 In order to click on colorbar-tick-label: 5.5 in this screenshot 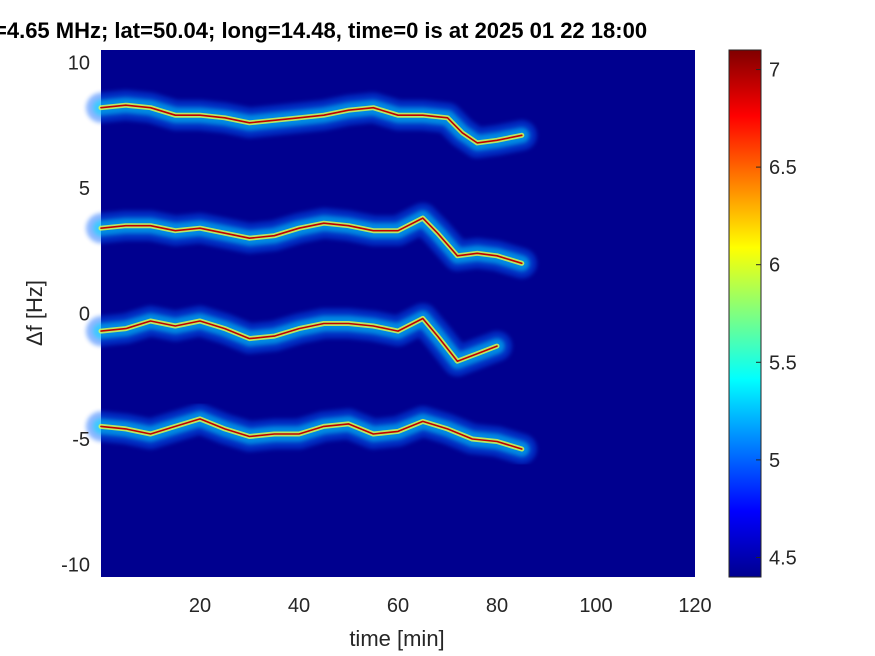, I will do `click(783, 363)`.